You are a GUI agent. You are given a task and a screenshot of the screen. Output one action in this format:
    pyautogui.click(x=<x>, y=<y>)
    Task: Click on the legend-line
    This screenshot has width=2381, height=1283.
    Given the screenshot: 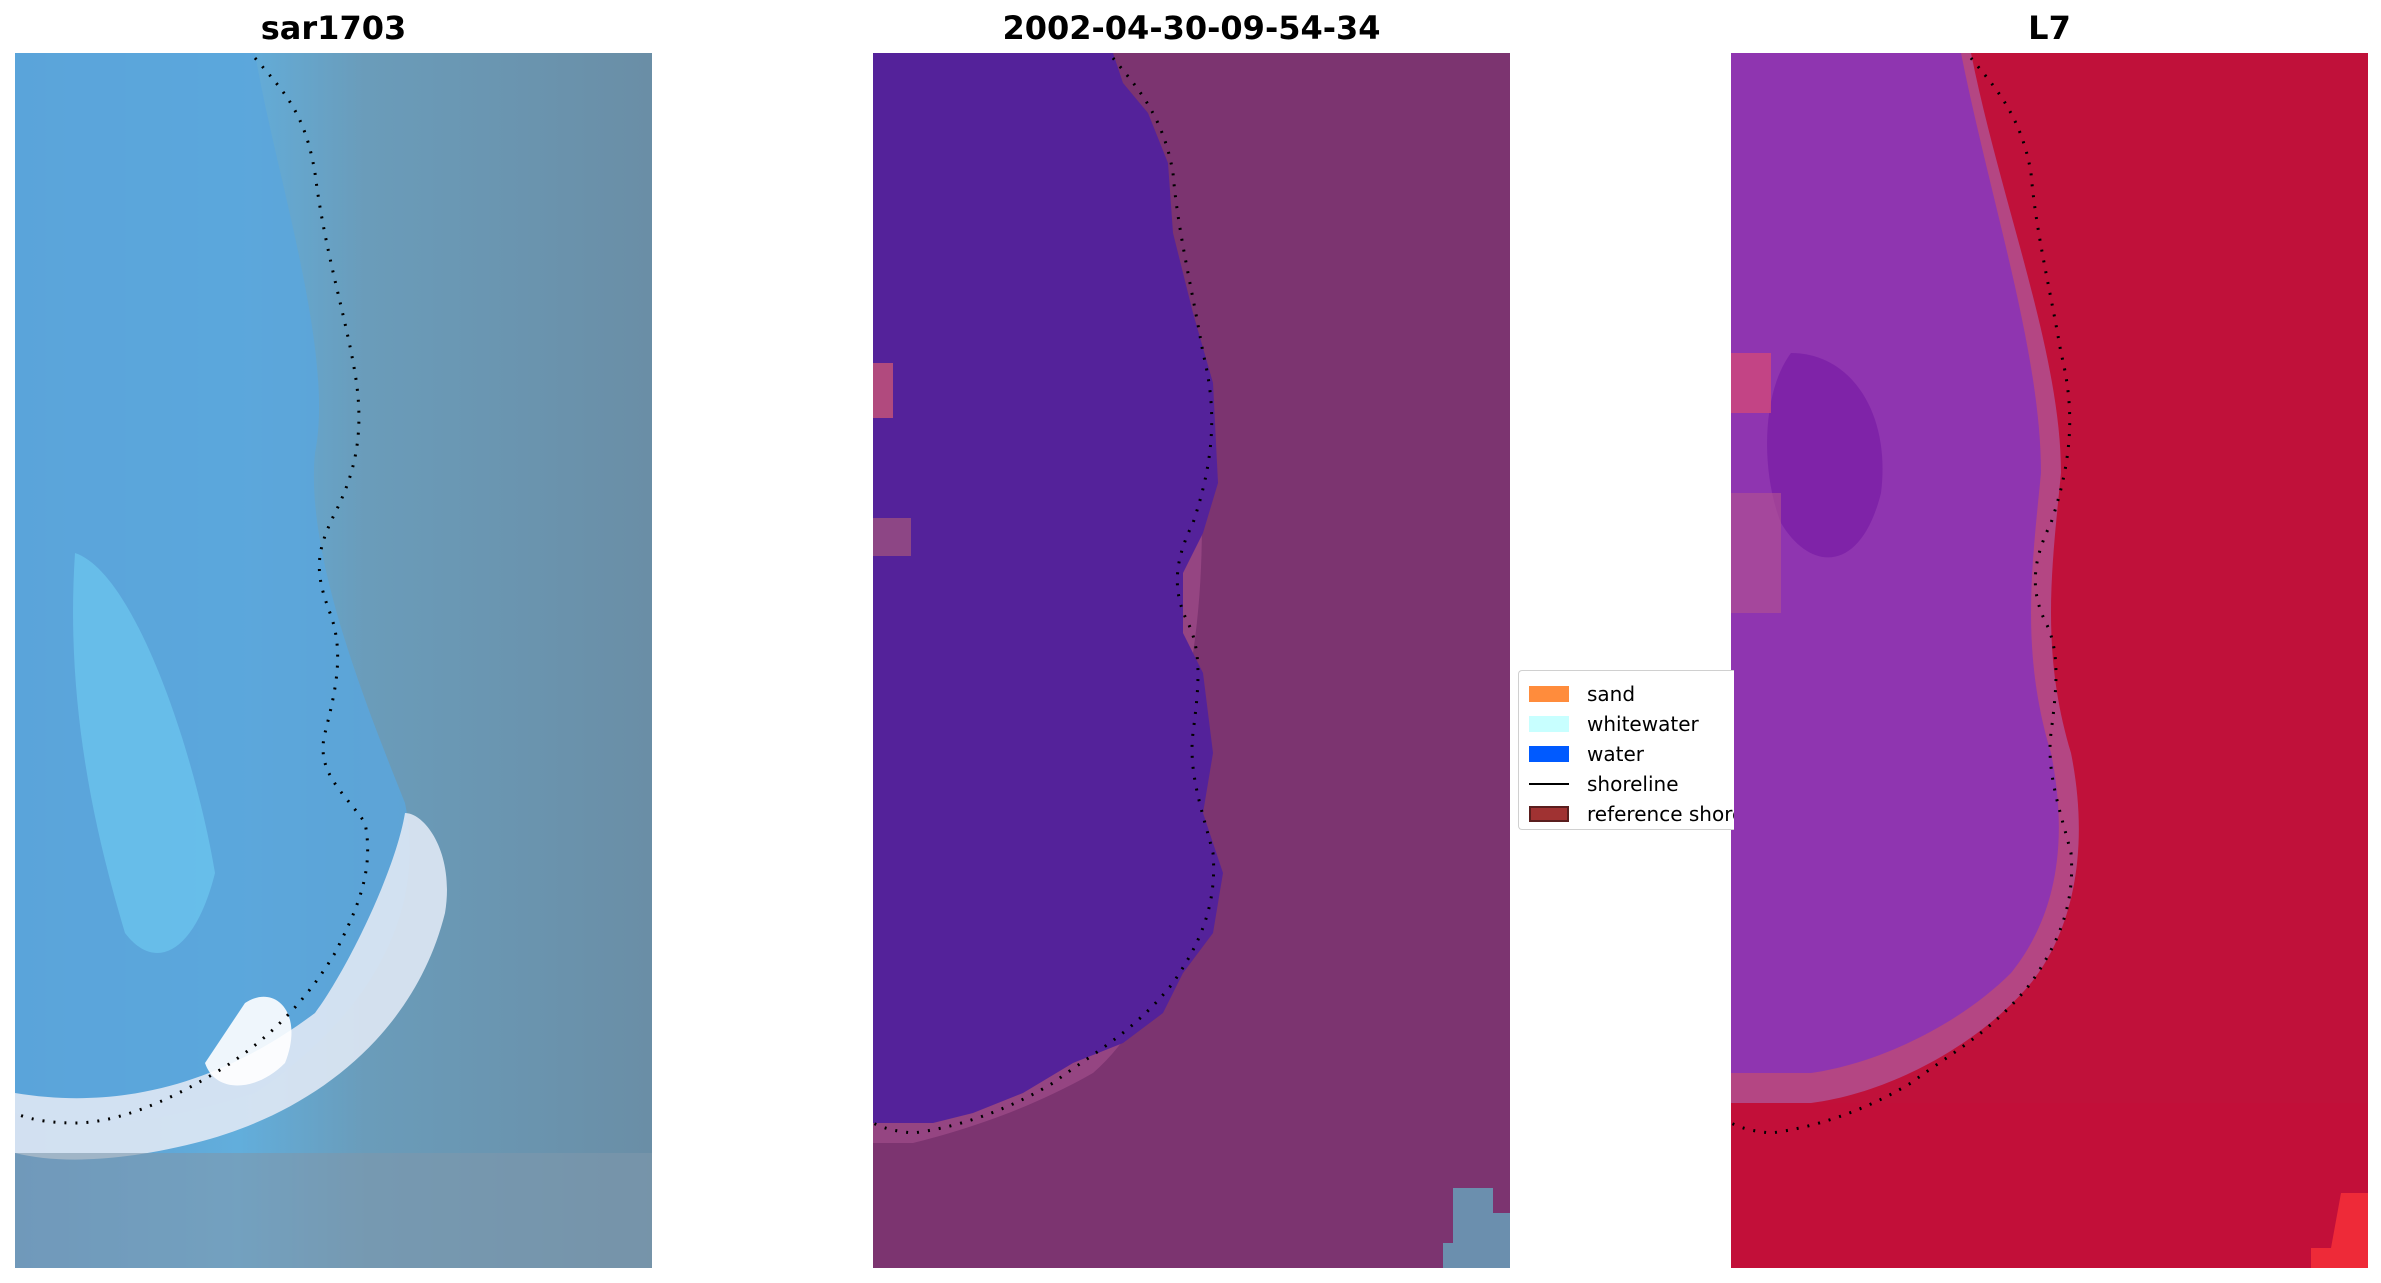 What is the action you would take?
    pyautogui.click(x=1549, y=784)
    